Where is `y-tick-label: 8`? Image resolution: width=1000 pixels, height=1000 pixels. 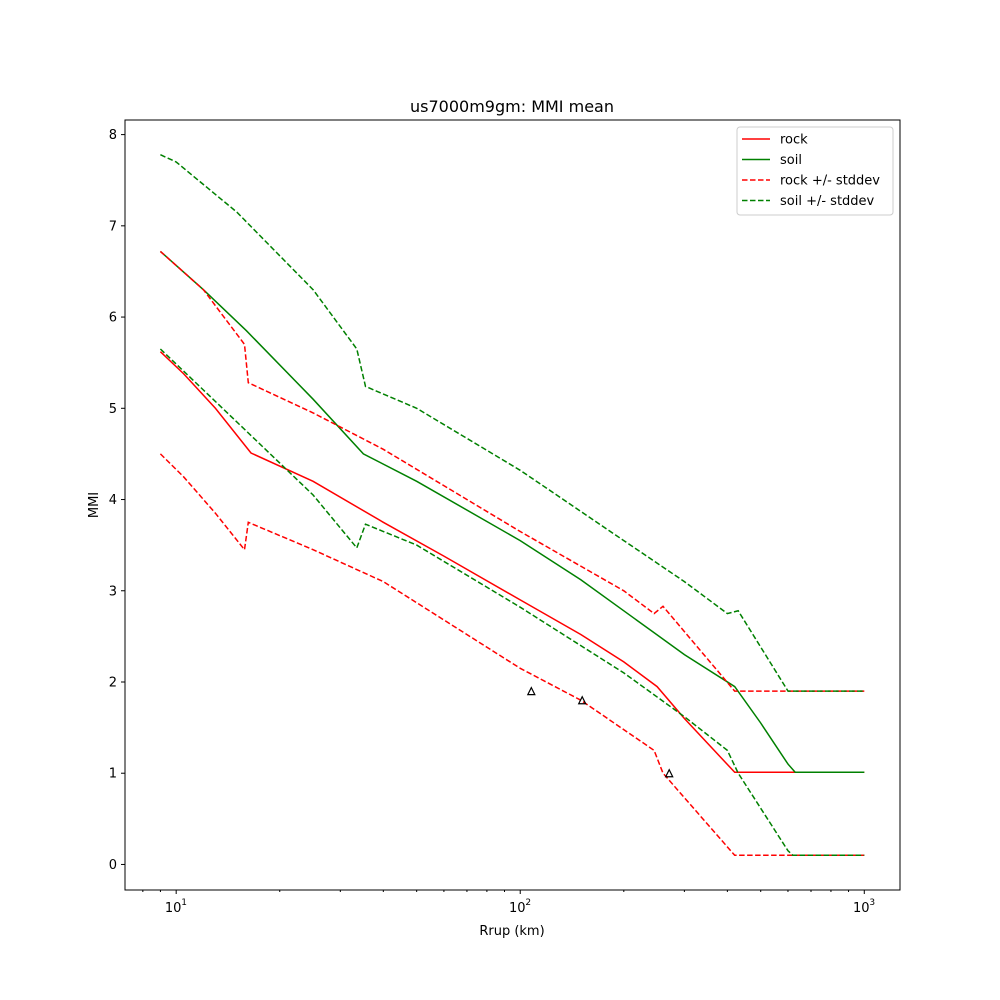
y-tick-label: 8 is located at coordinates (113, 135).